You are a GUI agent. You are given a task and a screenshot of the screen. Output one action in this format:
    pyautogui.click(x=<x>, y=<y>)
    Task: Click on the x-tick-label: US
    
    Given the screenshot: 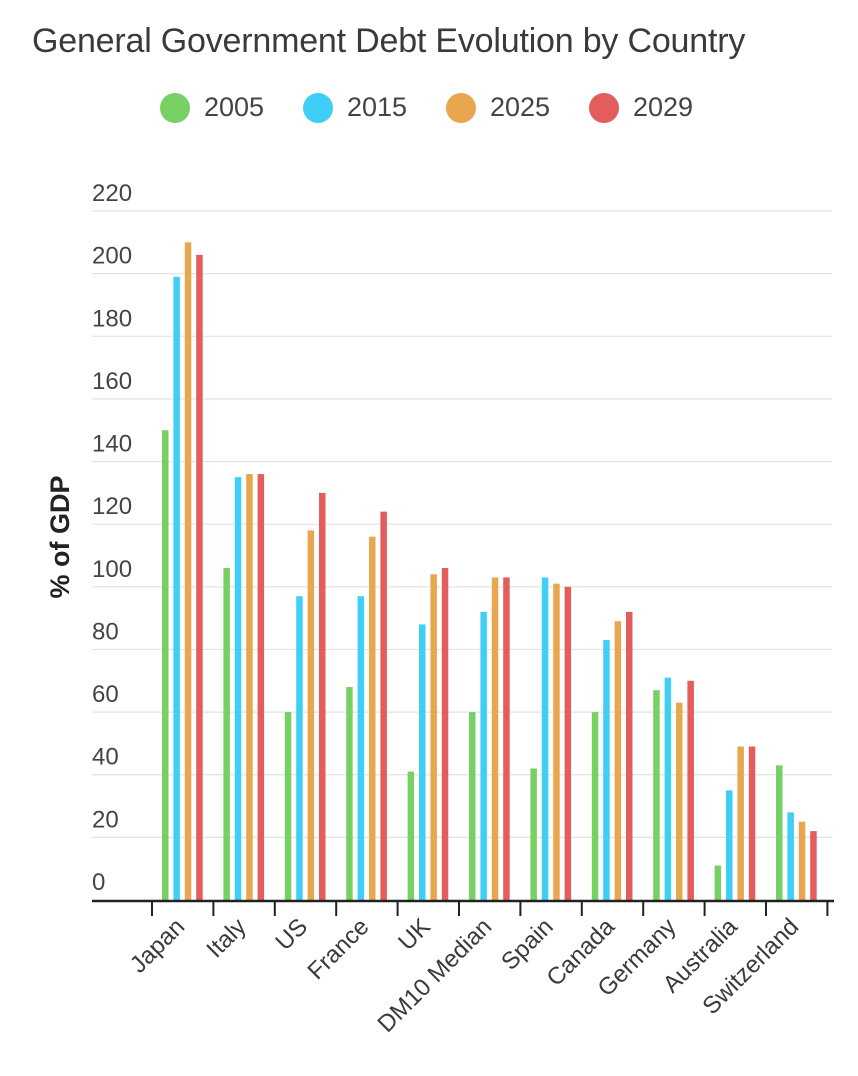 What is the action you would take?
    pyautogui.click(x=291, y=934)
    